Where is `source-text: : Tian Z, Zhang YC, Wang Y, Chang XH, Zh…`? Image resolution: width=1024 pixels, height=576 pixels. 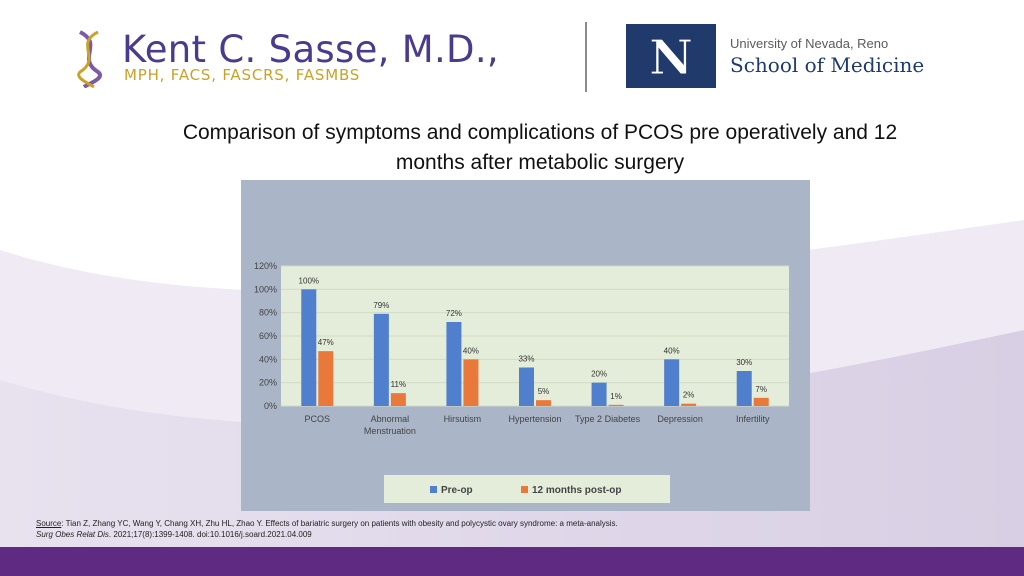 source-text: : Tian Z, Zhang YC, Wang Y, Chang XH, Zh… is located at coordinates (339, 523).